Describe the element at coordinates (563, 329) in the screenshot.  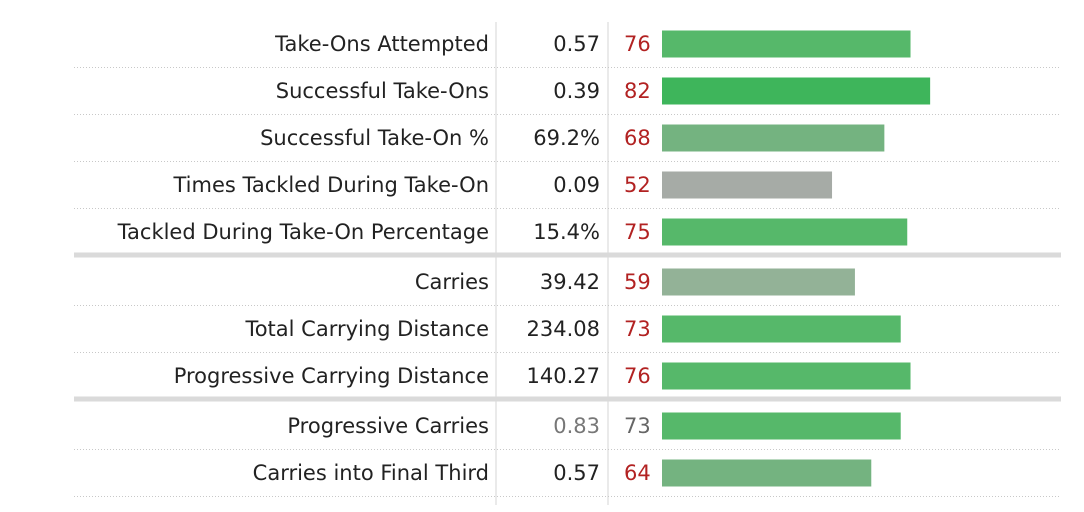
I see `stat-value: 234.08` at that location.